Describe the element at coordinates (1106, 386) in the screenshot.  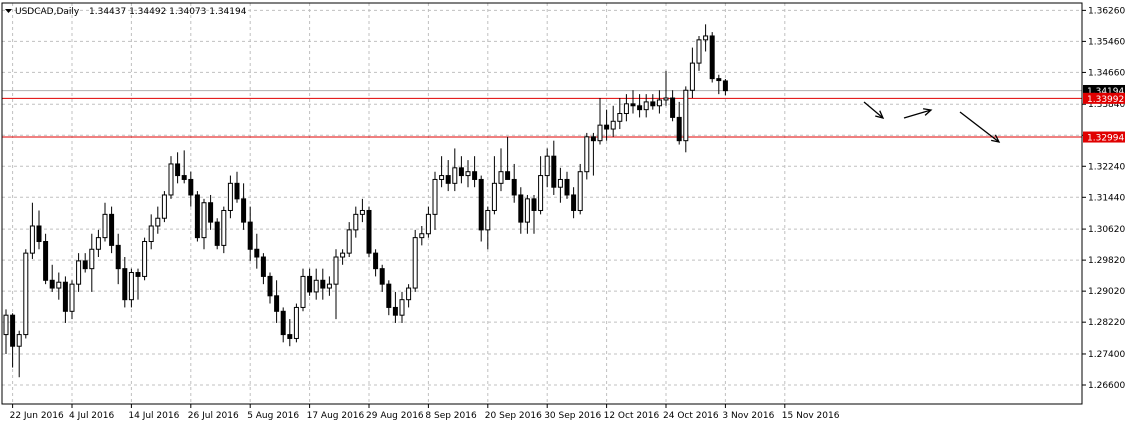
I see `price-tick-label: 1.26600` at that location.